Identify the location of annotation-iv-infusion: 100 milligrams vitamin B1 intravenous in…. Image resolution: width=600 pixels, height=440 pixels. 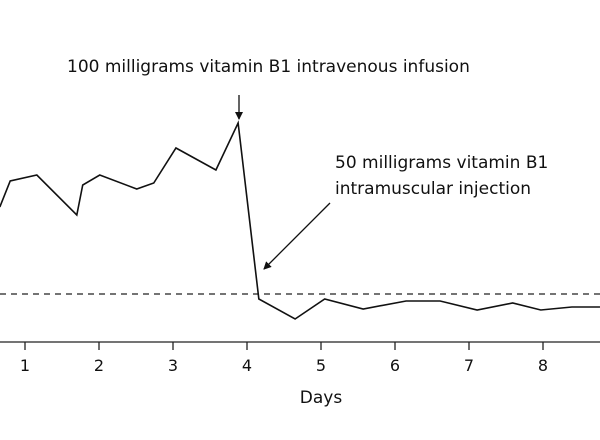
(268, 67).